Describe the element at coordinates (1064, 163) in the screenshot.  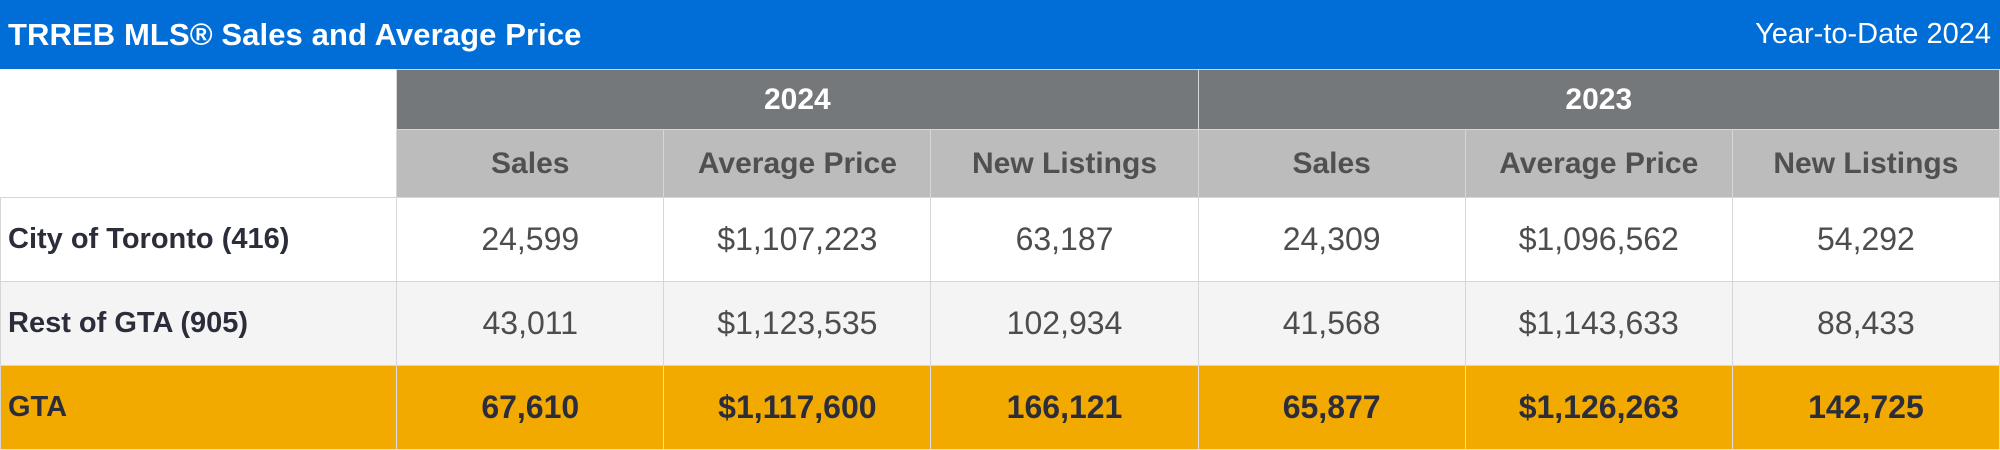
I see `metric-header-new-listings-2024: New Listings` at that location.